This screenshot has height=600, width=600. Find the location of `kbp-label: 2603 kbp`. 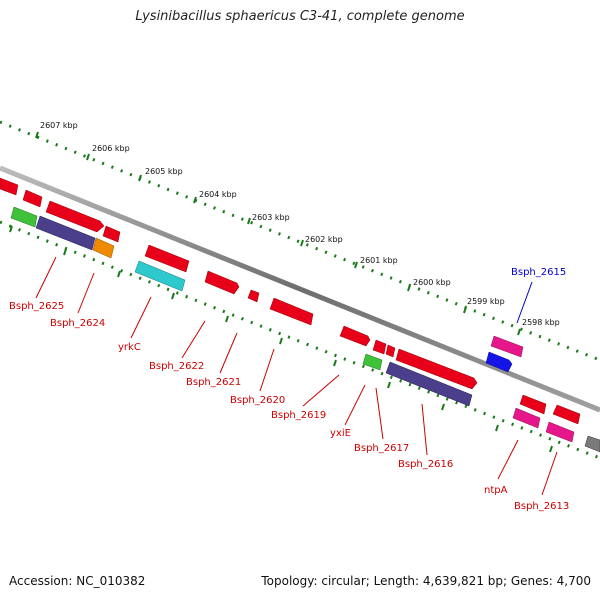

kbp-label: 2603 kbp is located at coordinates (271, 217).